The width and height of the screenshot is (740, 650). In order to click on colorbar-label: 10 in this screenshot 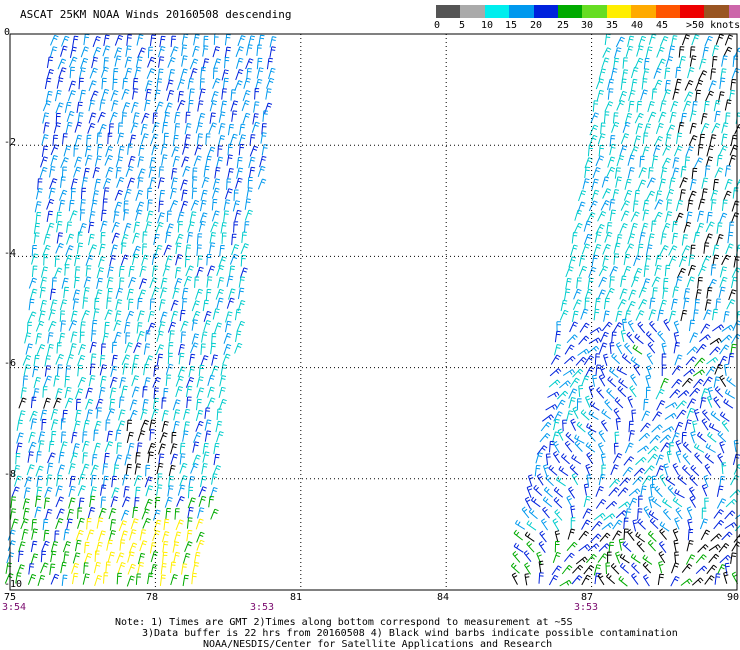, I will do `click(487, 25)`.